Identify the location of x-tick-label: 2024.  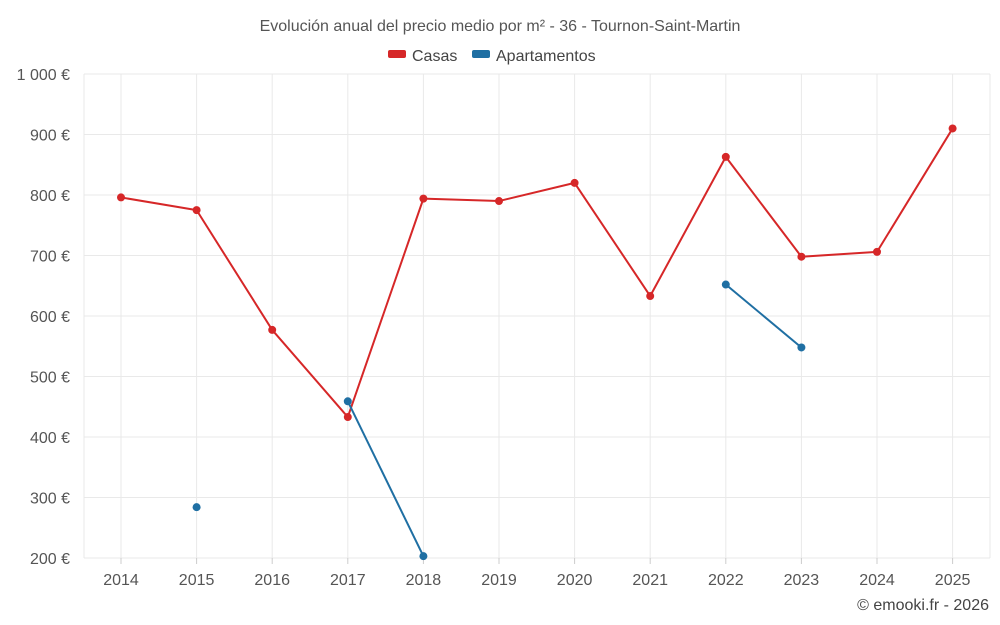
(877, 580).